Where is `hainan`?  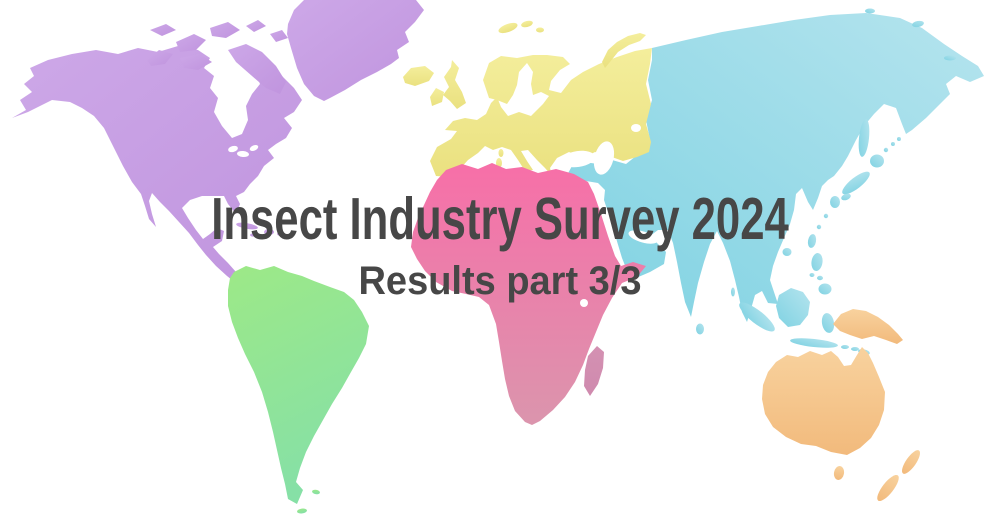
hainan is located at coordinates (787, 252).